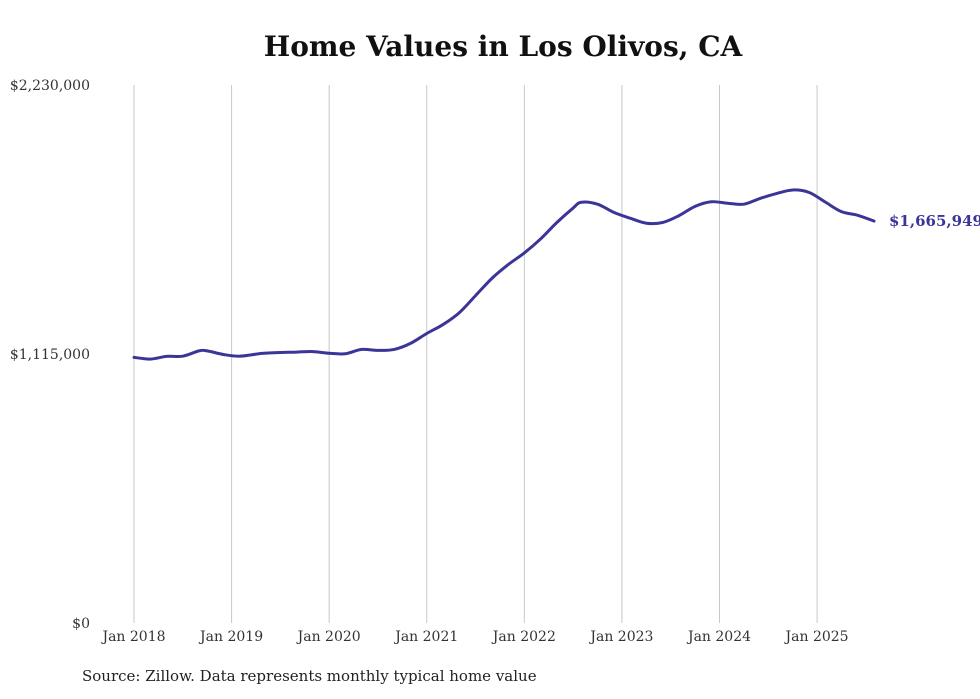 The image size is (980, 699). I want to click on x-tick-label-2022: Jan 2022, so click(523, 637).